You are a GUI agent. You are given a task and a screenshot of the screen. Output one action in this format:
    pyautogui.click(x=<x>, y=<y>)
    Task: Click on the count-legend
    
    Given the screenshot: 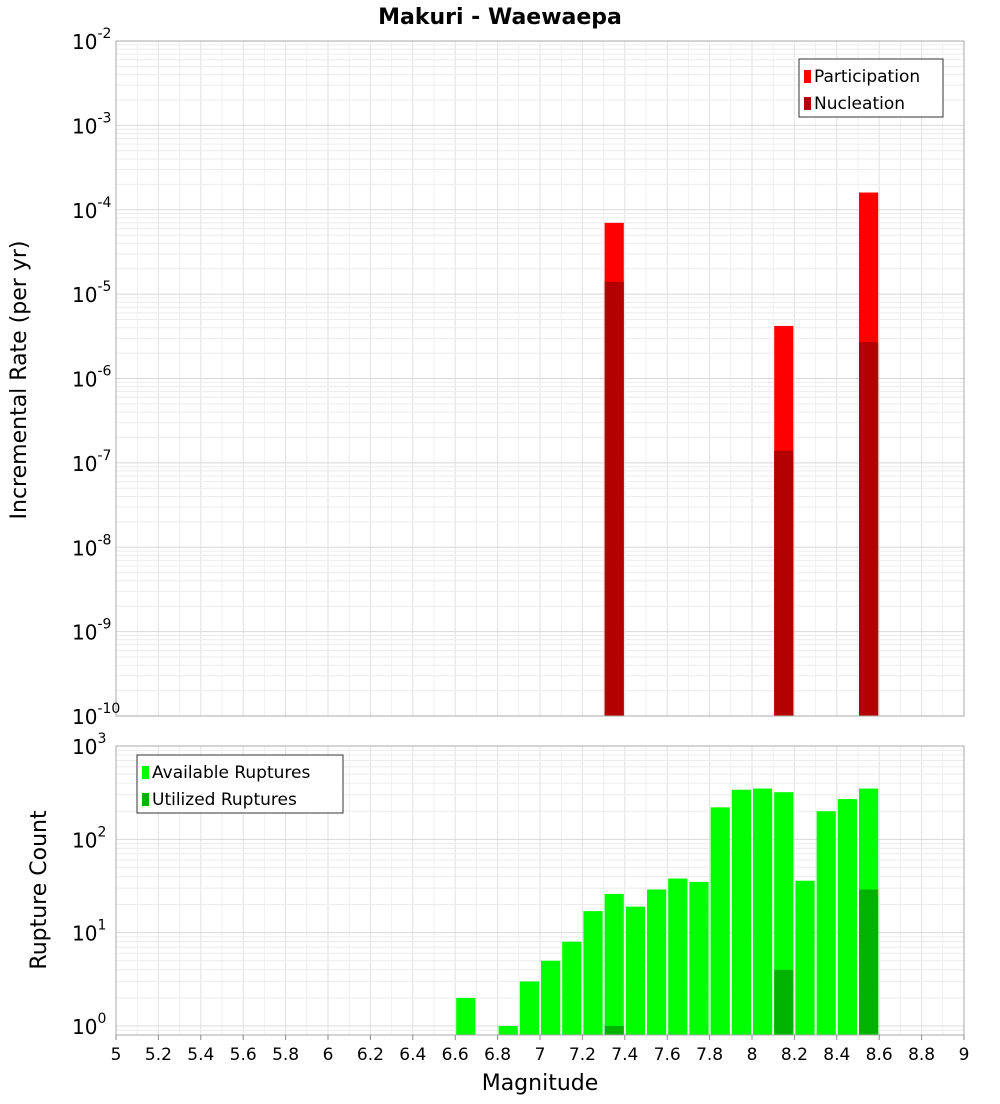 What is the action you would take?
    pyautogui.click(x=240, y=784)
    